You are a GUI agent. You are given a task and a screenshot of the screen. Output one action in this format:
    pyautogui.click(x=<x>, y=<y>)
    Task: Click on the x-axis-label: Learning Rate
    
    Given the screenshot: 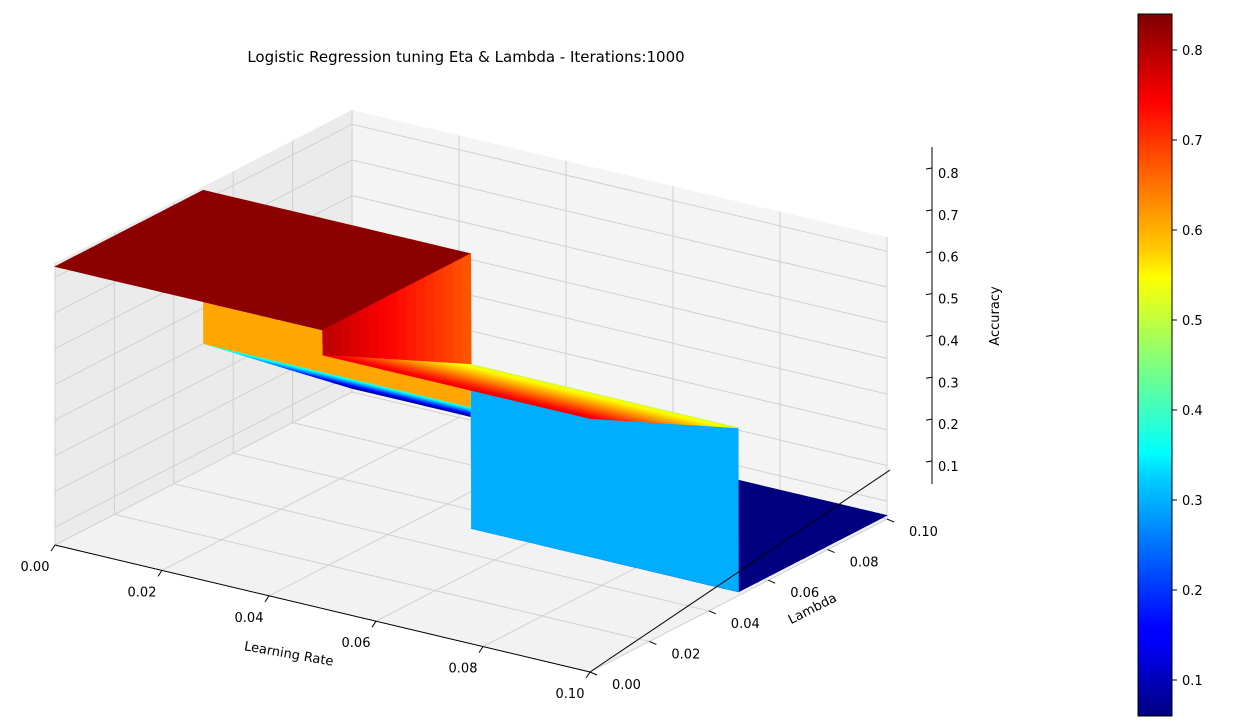 What is the action you would take?
    pyautogui.click(x=289, y=654)
    